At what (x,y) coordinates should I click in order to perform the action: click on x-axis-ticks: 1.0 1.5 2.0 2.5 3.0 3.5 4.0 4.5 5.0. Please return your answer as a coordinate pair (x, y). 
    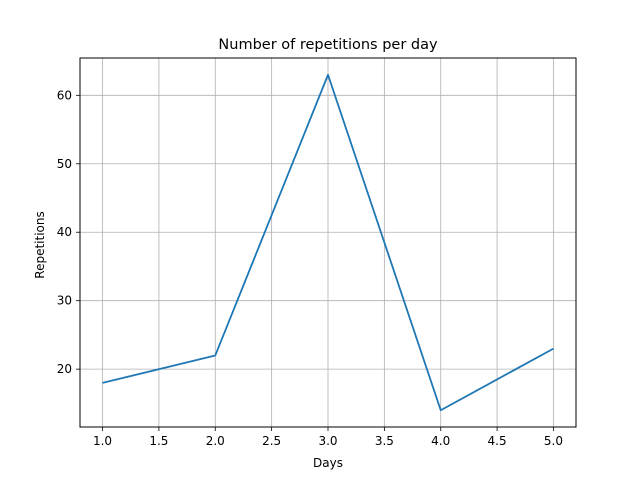
    Looking at the image, I should click on (328, 437).